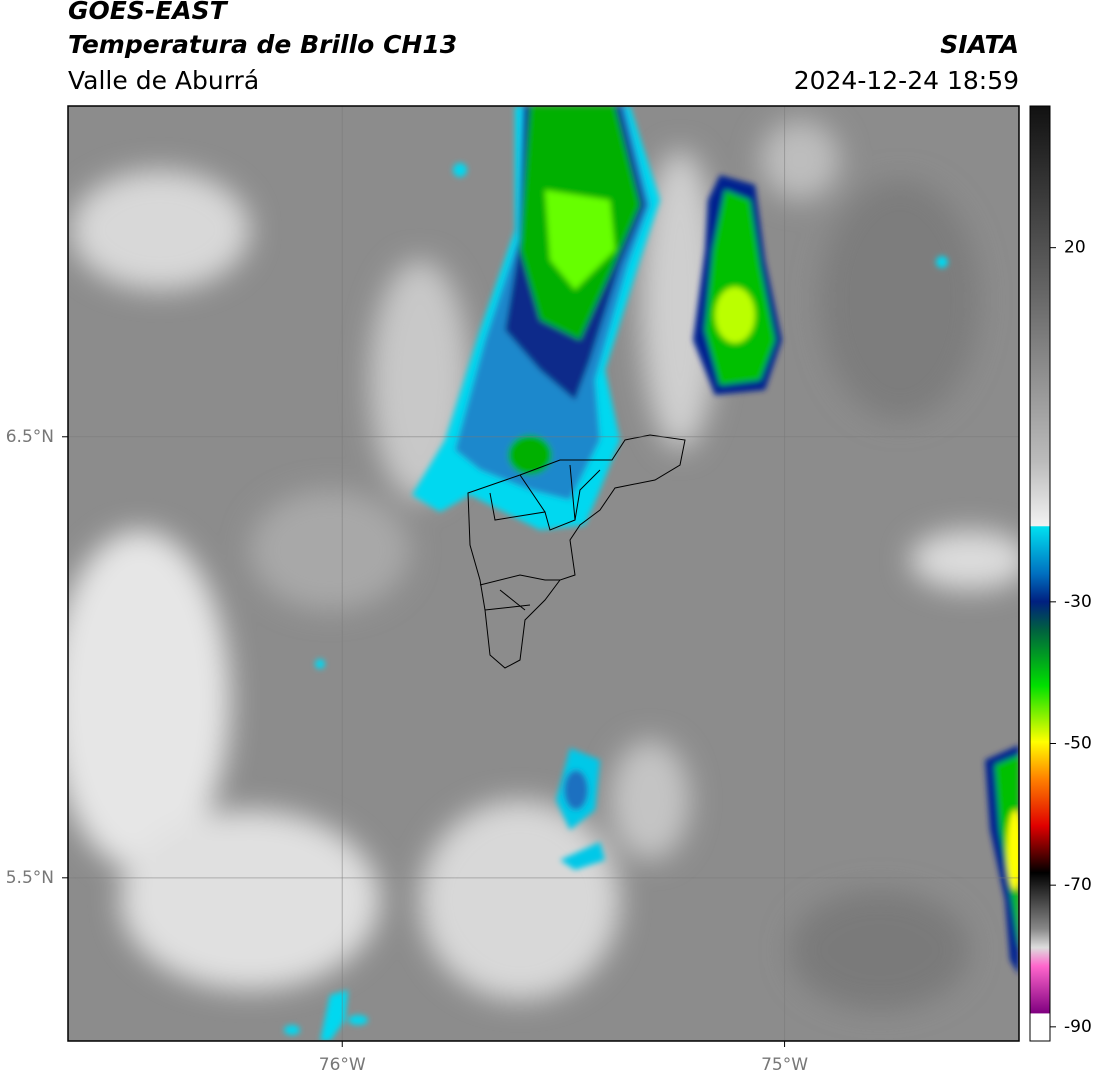  I want to click on lat-tick-label: 5.5°N, so click(30, 878).